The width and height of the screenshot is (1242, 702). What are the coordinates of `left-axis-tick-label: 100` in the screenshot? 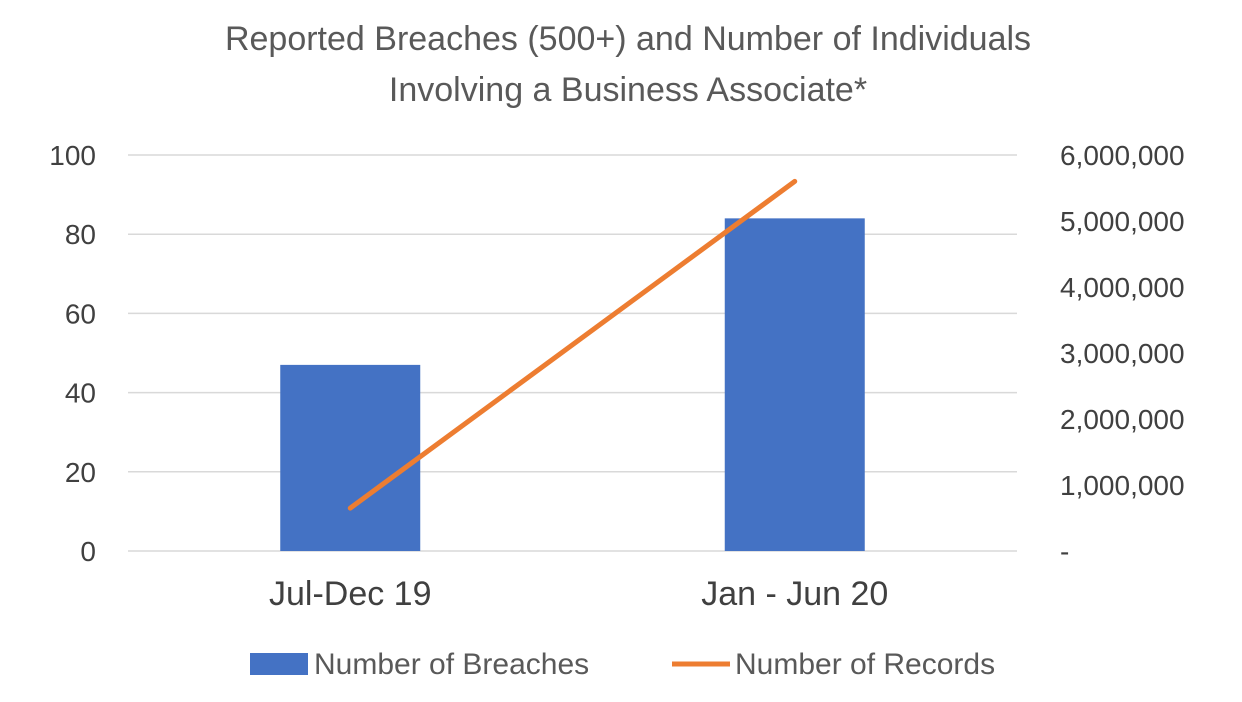 It's located at (72, 155).